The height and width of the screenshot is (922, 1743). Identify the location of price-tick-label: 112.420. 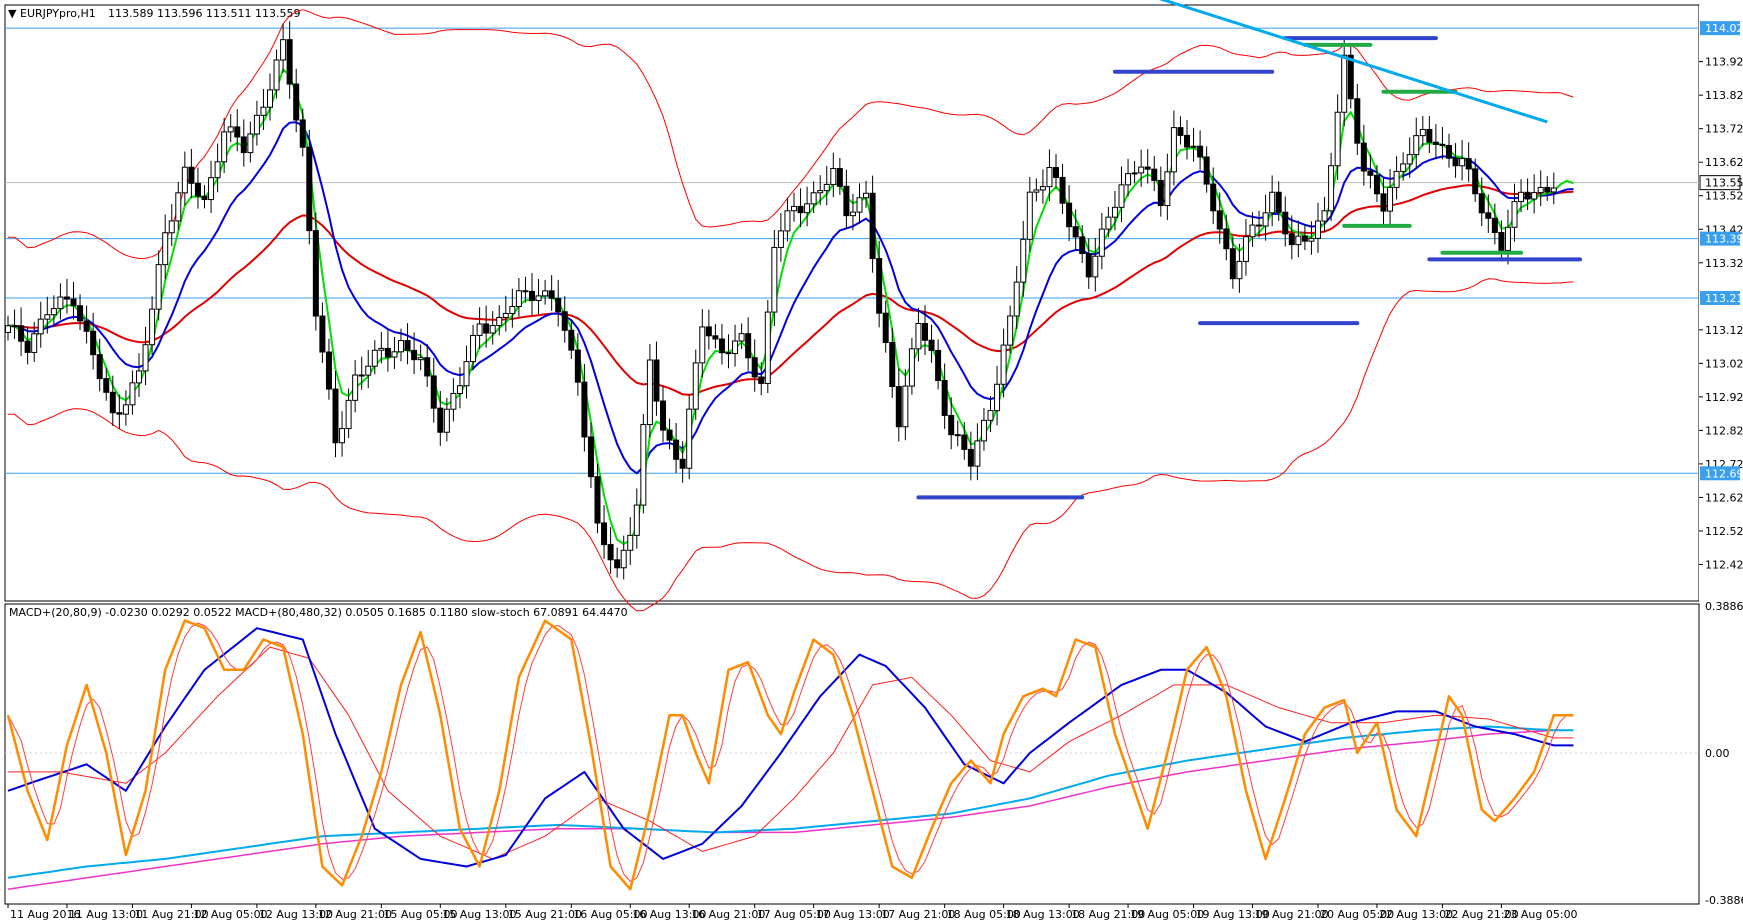
(1724, 564).